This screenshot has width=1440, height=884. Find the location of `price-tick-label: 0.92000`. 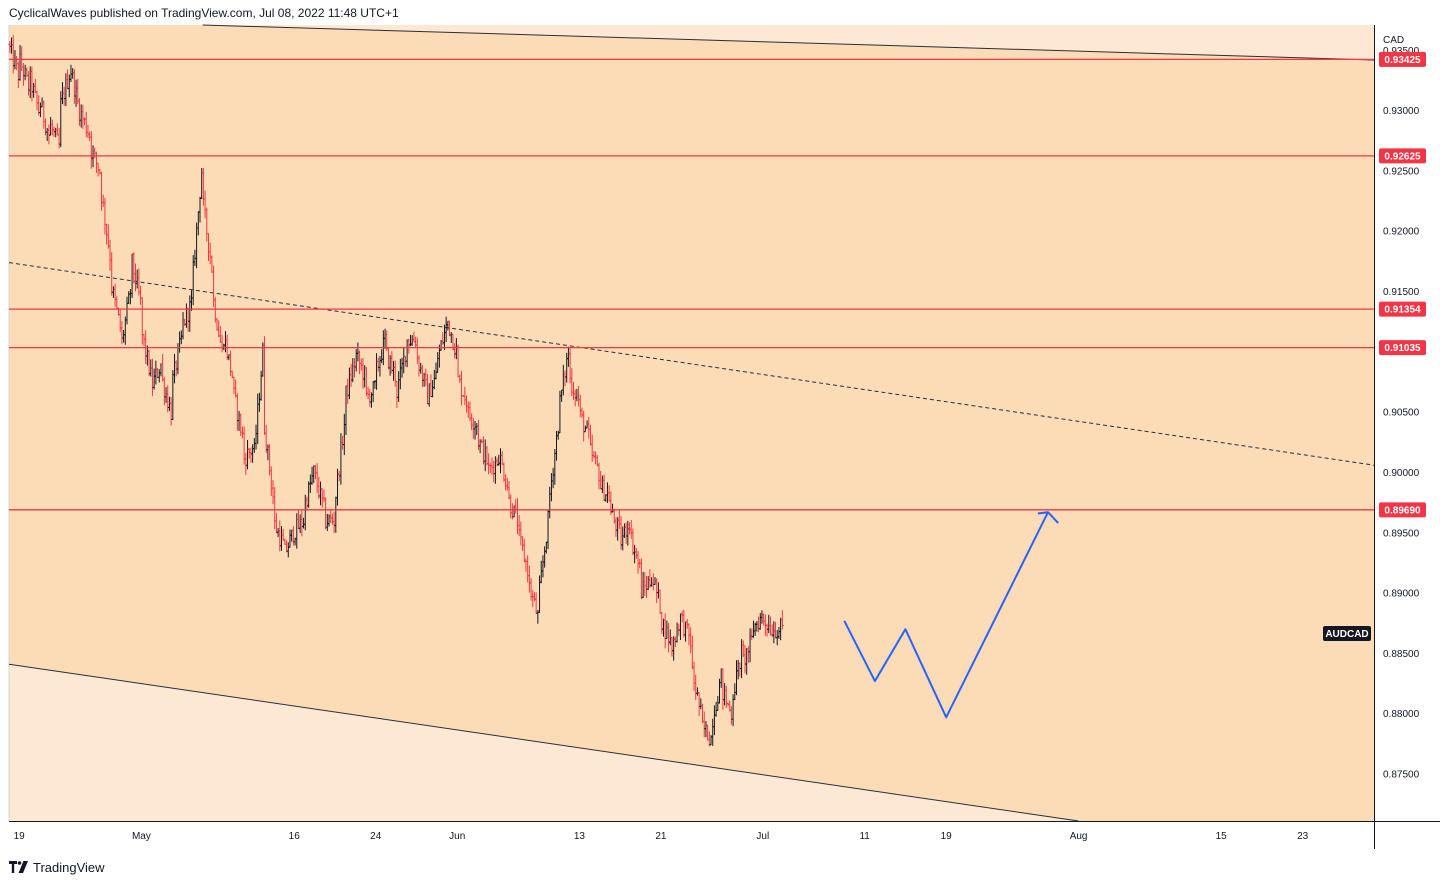

price-tick-label: 0.92000 is located at coordinates (1401, 232).